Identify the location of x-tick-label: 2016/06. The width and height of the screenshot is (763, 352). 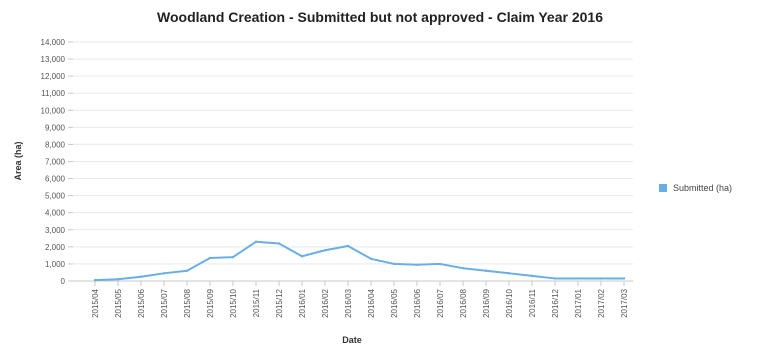
(417, 302).